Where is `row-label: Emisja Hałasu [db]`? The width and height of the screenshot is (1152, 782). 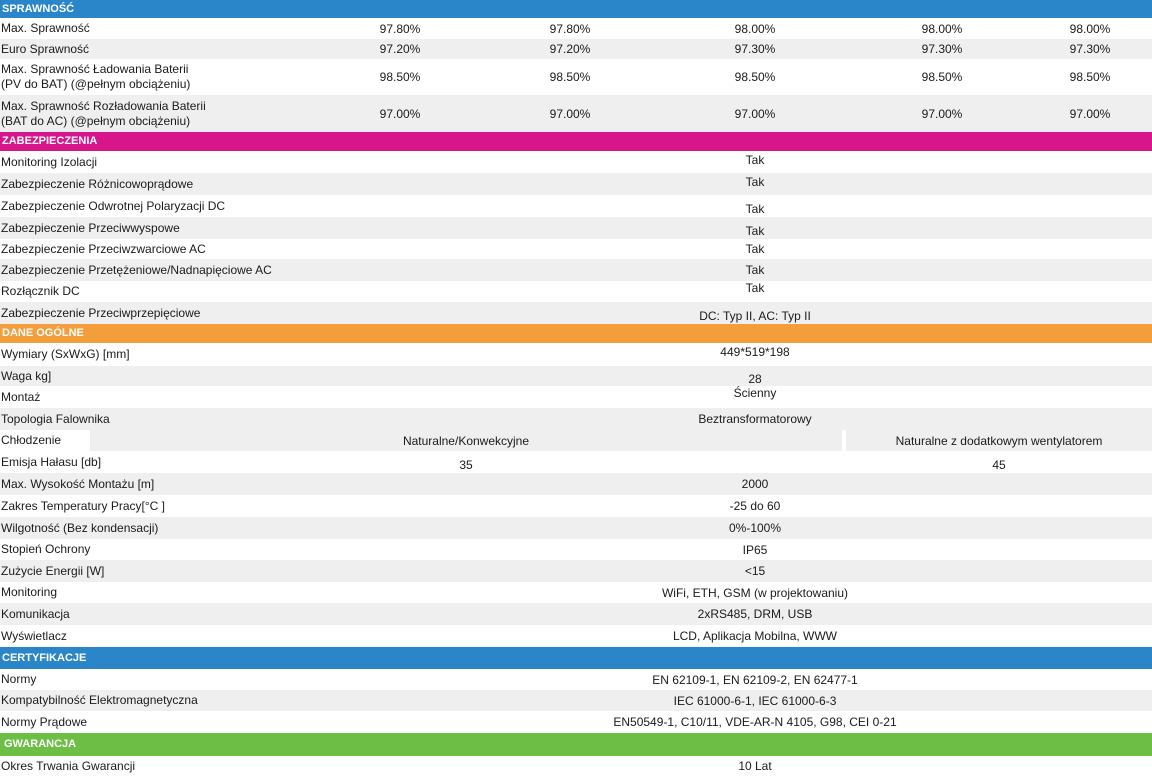
row-label: Emisja Hałasu [db] is located at coordinates (51, 461).